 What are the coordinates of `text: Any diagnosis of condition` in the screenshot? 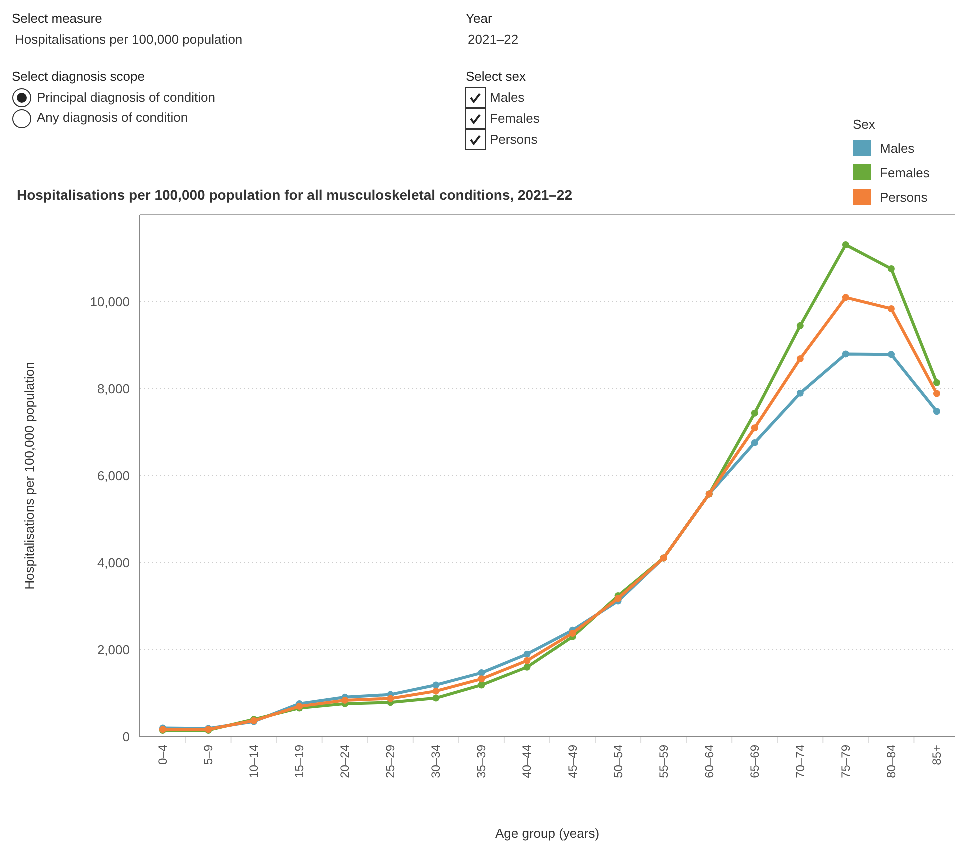 It's located at (112, 117).